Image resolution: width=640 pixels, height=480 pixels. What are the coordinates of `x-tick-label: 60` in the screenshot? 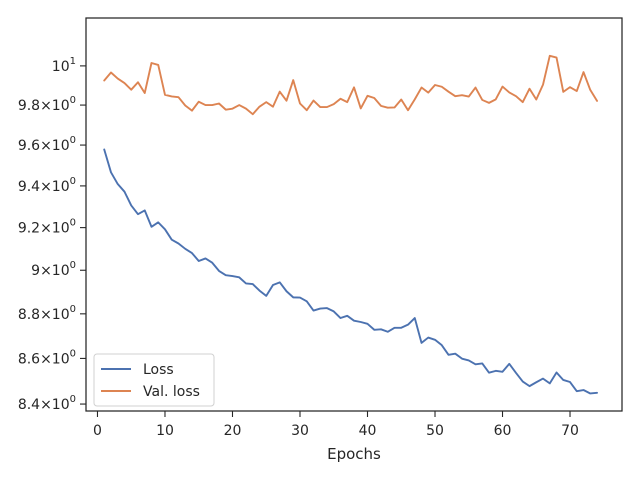 It's located at (503, 431).